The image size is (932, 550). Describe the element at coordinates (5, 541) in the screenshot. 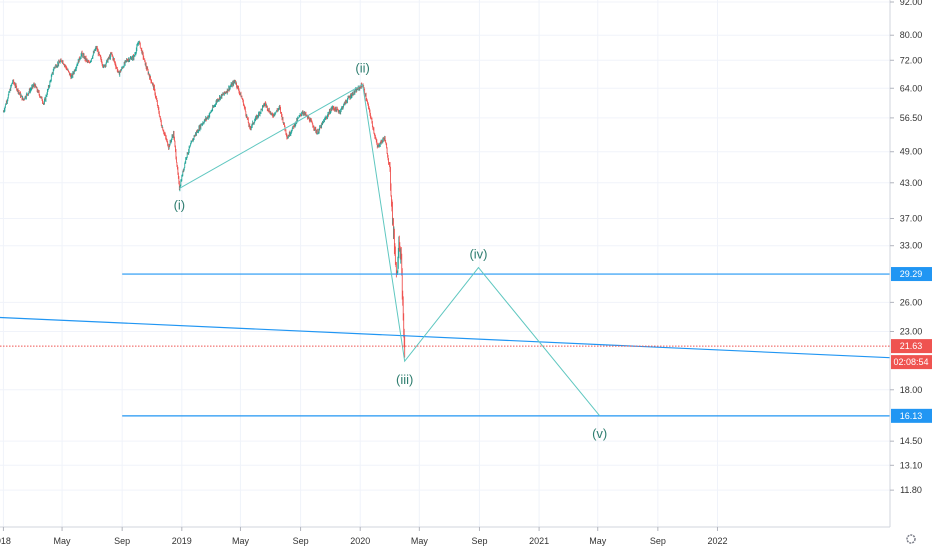

I see `time-tick-label: 018` at that location.